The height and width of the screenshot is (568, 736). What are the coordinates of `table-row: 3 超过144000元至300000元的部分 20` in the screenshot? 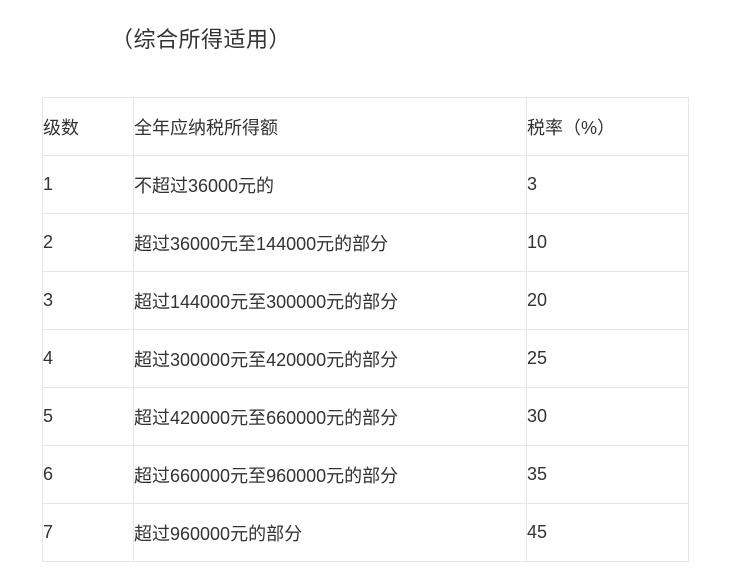 It's located at (365, 300).